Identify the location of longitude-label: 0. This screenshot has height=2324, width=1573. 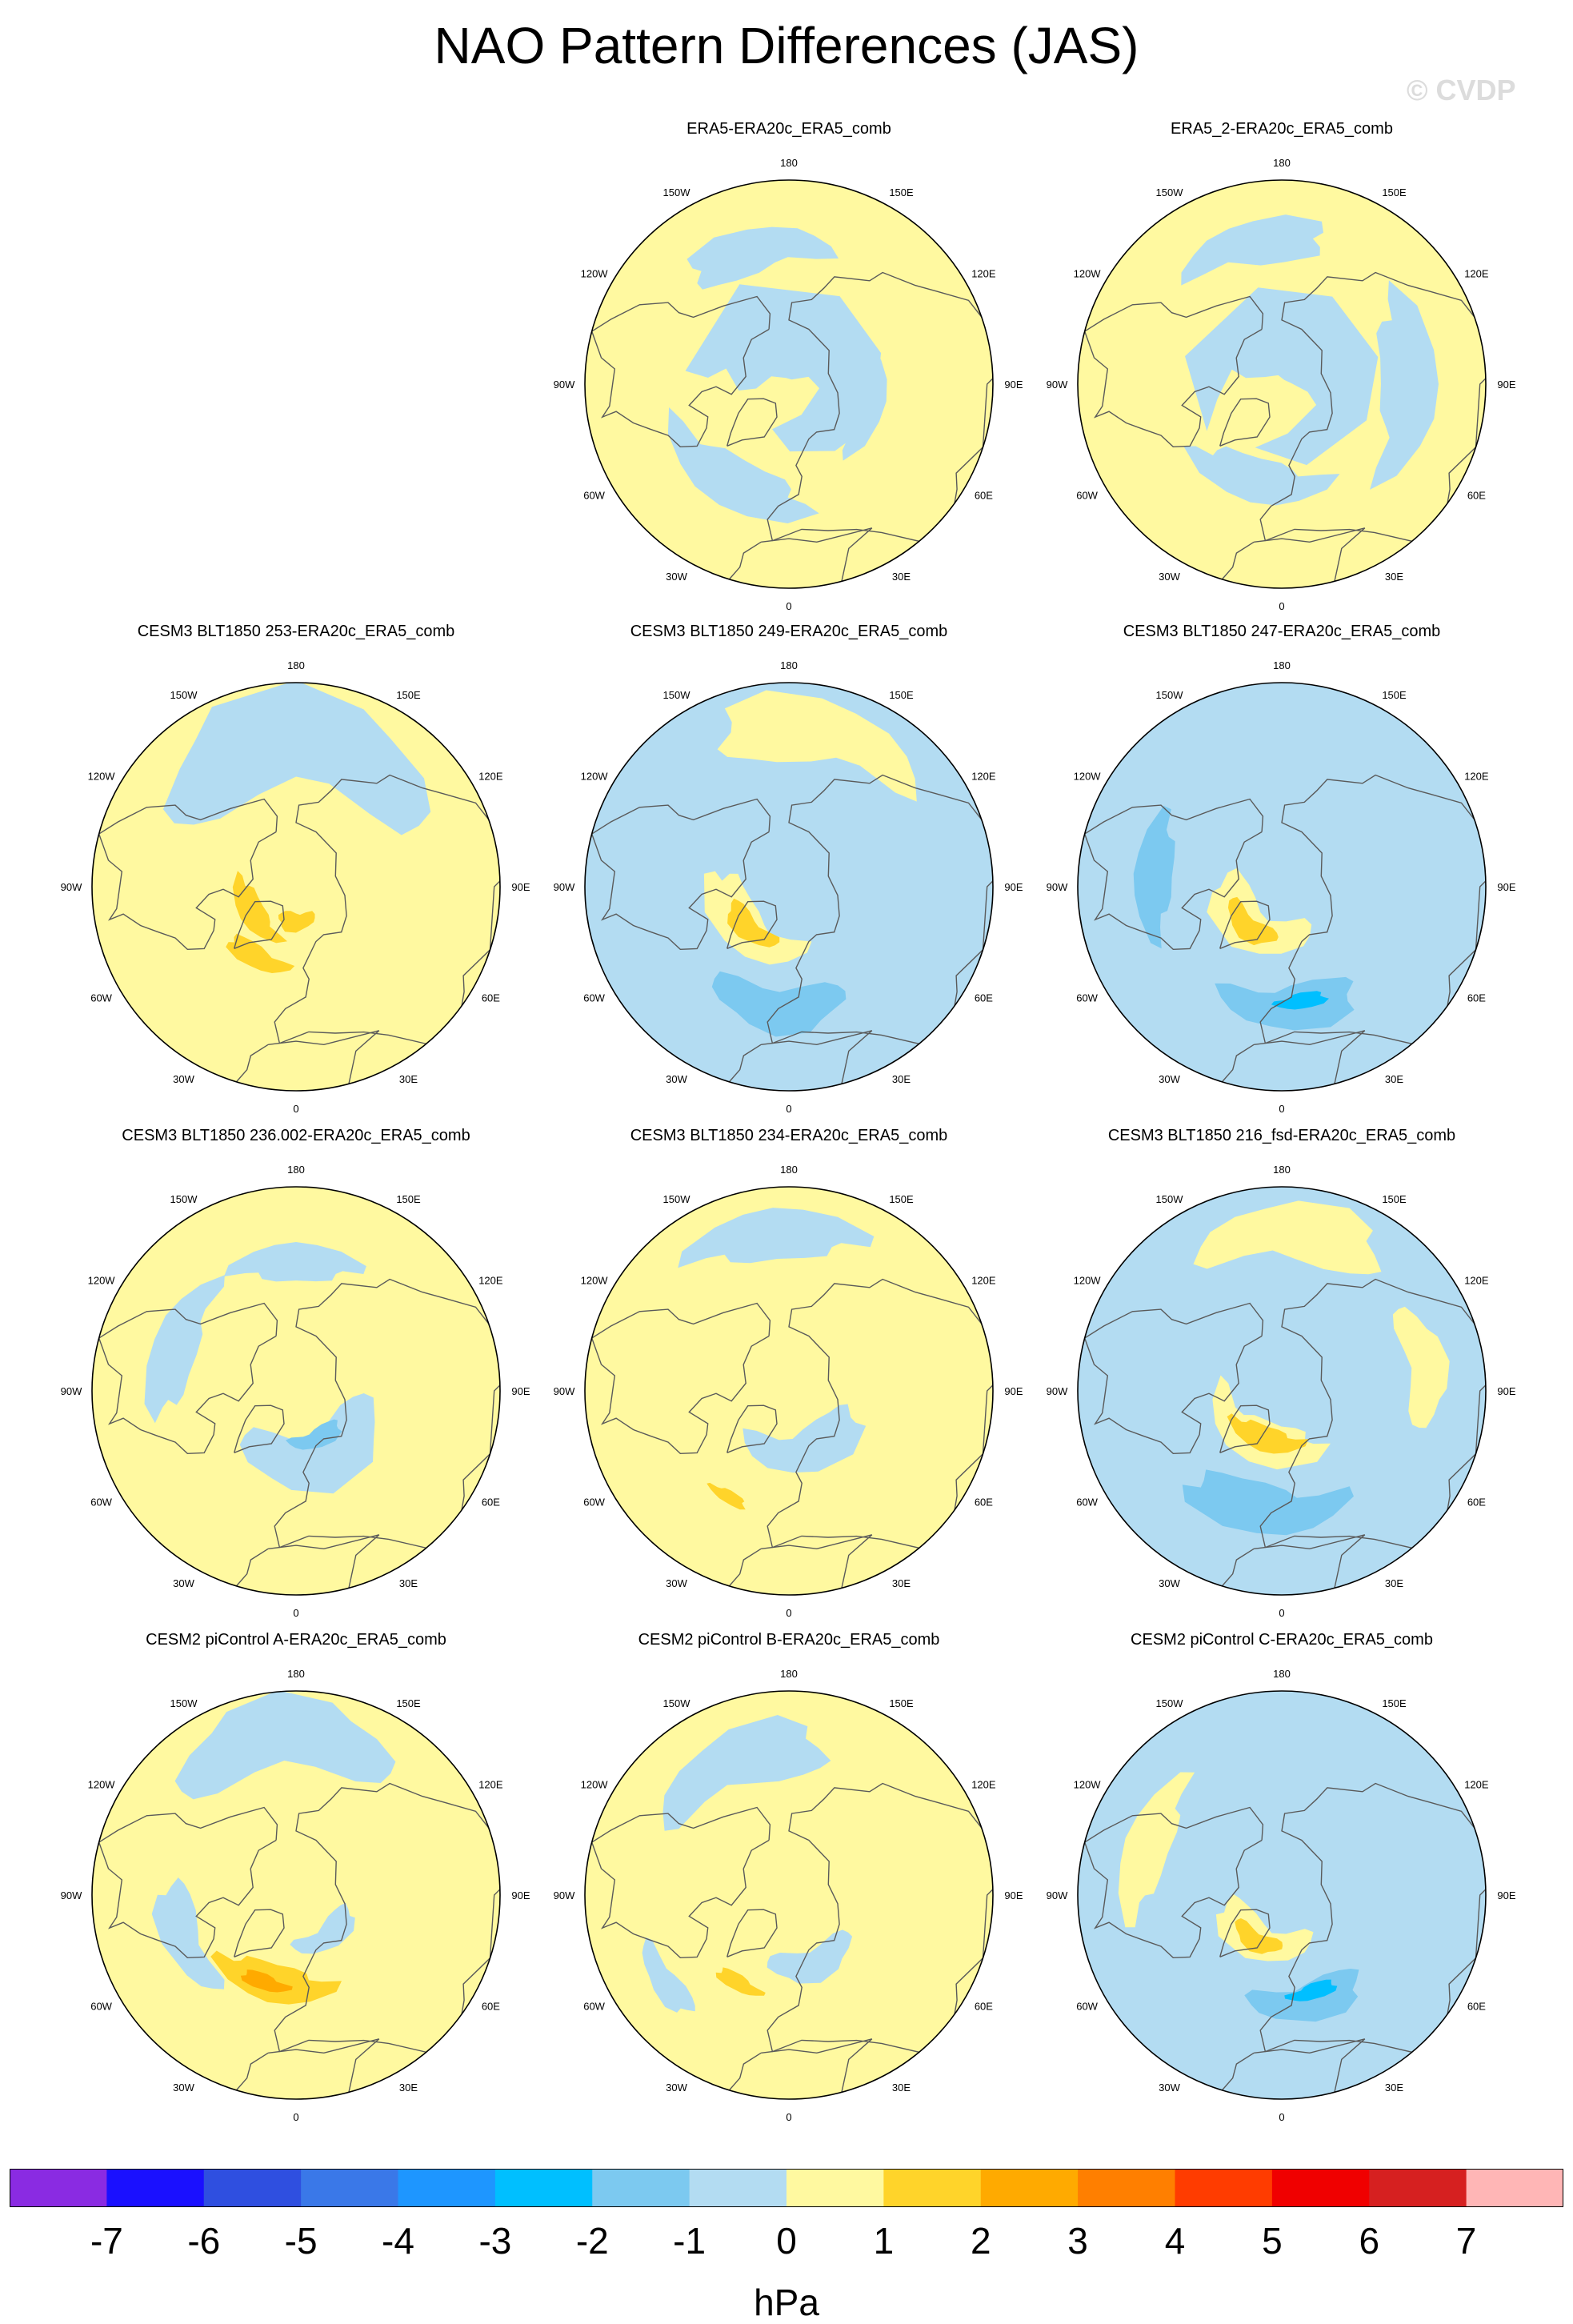
(295, 1613).